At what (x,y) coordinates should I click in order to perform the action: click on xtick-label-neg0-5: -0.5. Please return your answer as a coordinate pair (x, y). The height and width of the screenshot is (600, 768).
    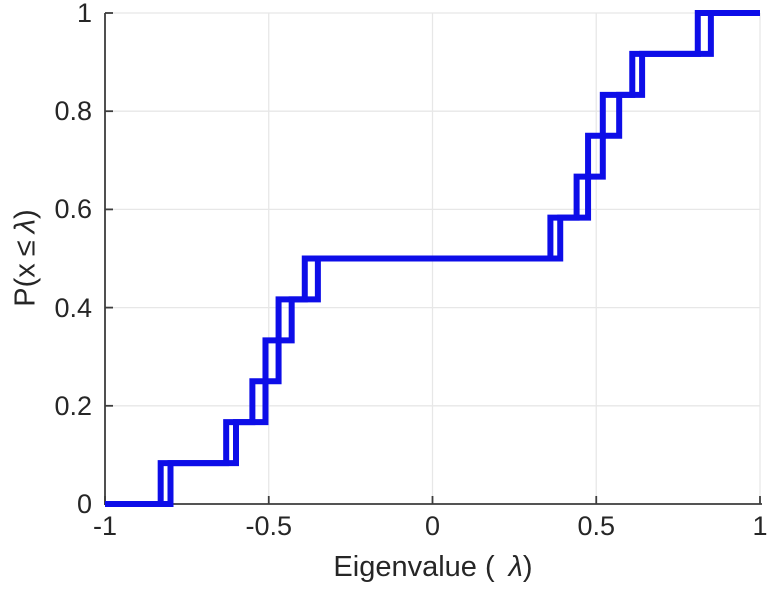
    Looking at the image, I should click on (269, 526).